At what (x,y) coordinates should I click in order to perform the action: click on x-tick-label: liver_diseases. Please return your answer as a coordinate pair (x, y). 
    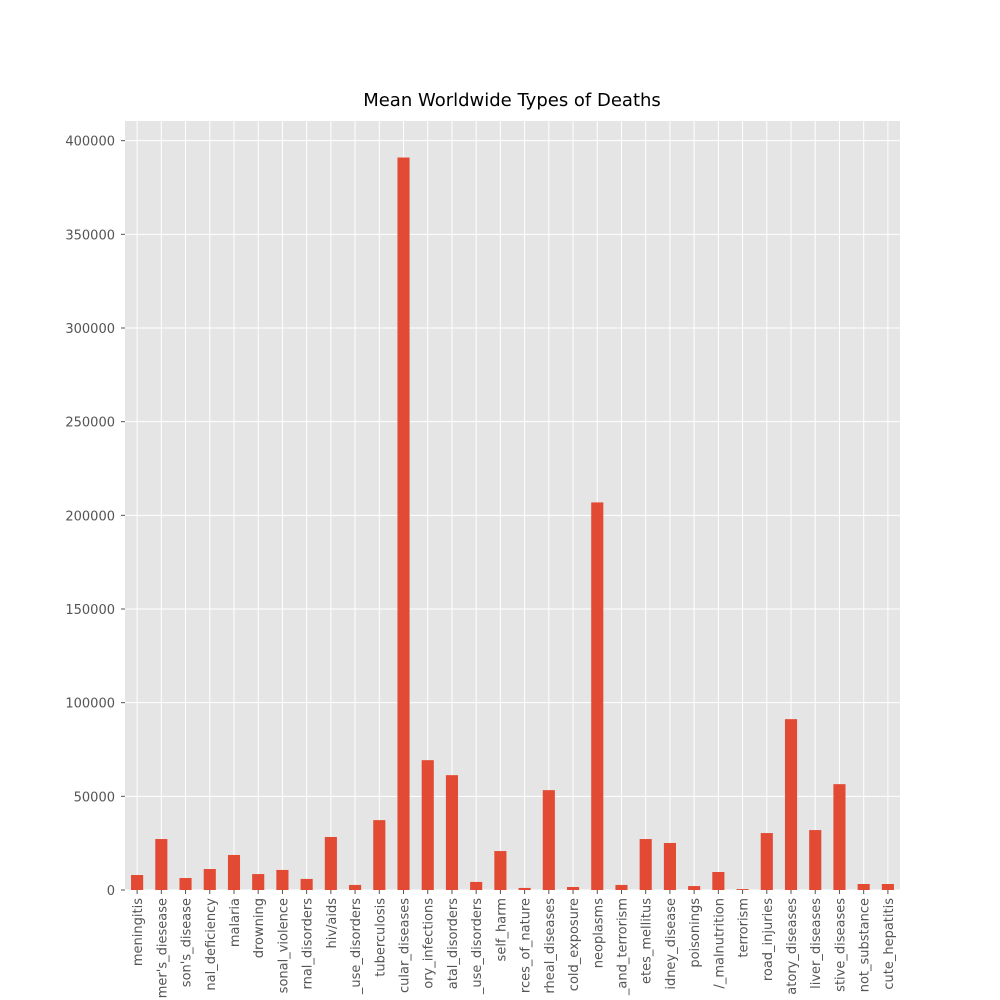
    Looking at the image, I should click on (816, 943).